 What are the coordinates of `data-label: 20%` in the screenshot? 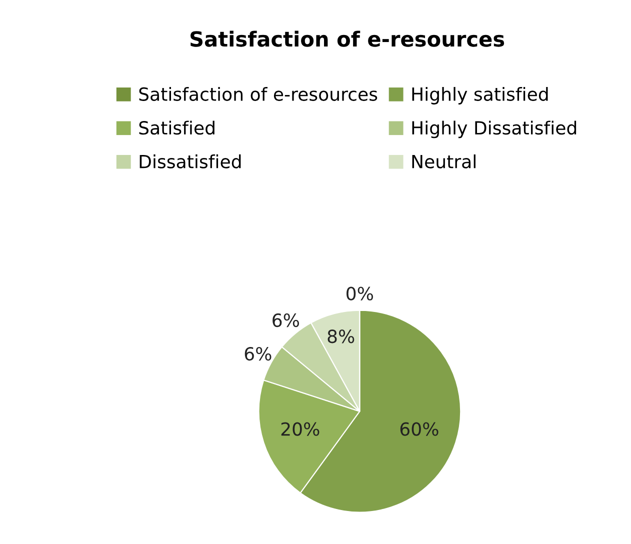 It's located at (300, 429).